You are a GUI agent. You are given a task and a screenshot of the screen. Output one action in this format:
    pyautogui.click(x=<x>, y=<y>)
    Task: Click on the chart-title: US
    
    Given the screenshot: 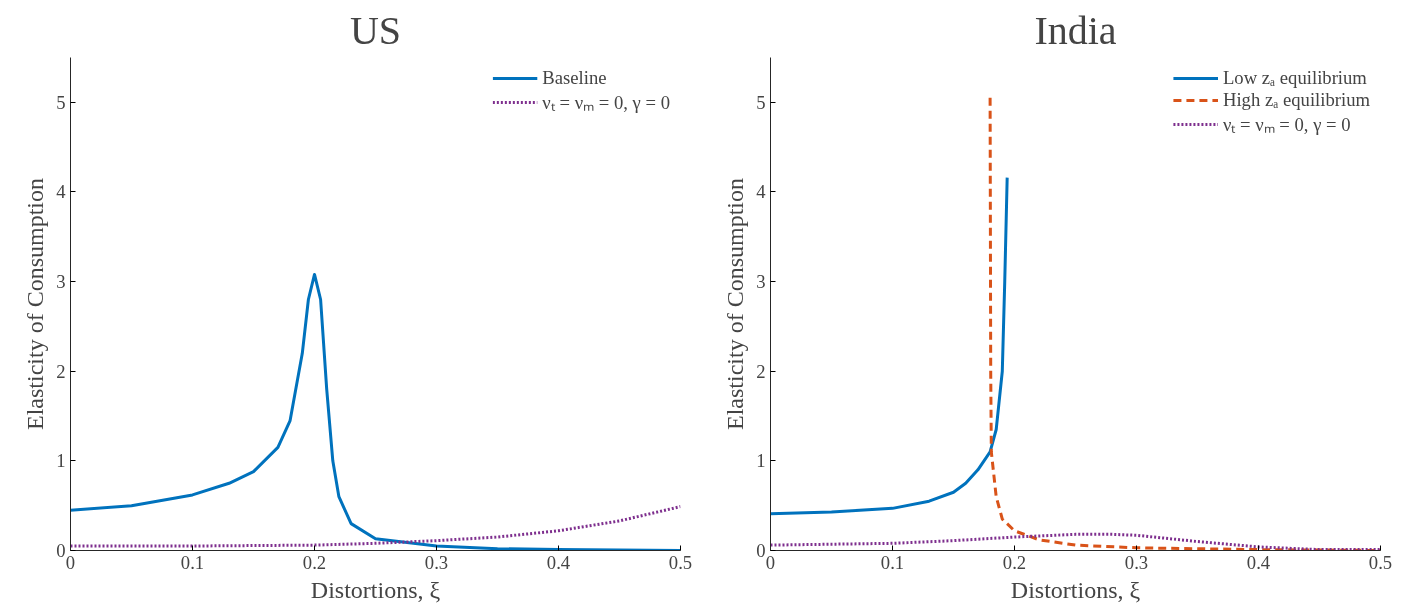 What is the action you would take?
    pyautogui.click(x=375, y=30)
    